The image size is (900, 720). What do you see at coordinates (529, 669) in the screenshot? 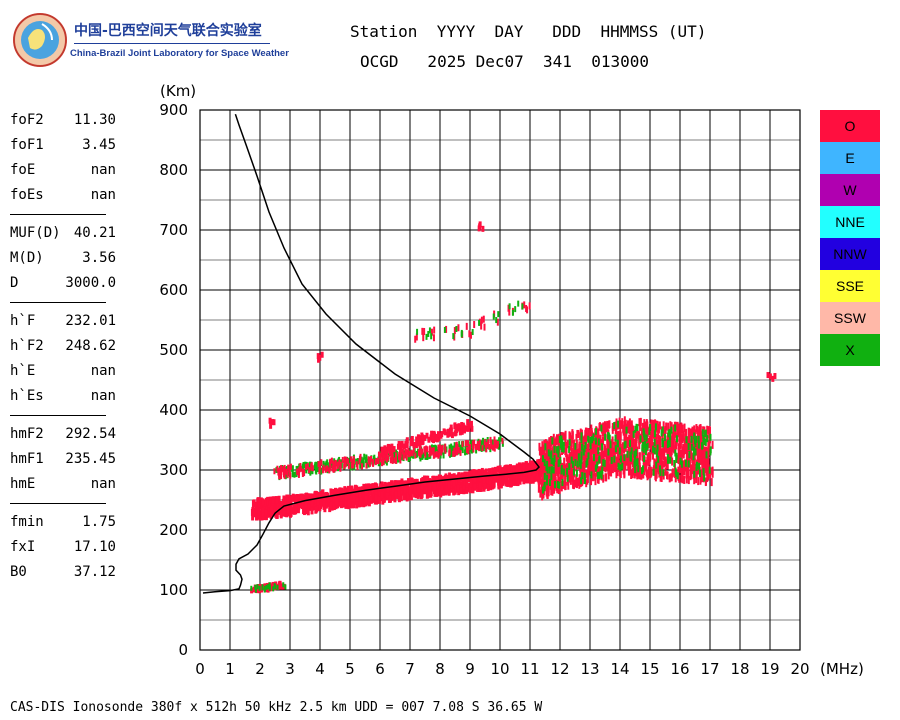
I see `x-tick-label: 11` at bounding box center [529, 669].